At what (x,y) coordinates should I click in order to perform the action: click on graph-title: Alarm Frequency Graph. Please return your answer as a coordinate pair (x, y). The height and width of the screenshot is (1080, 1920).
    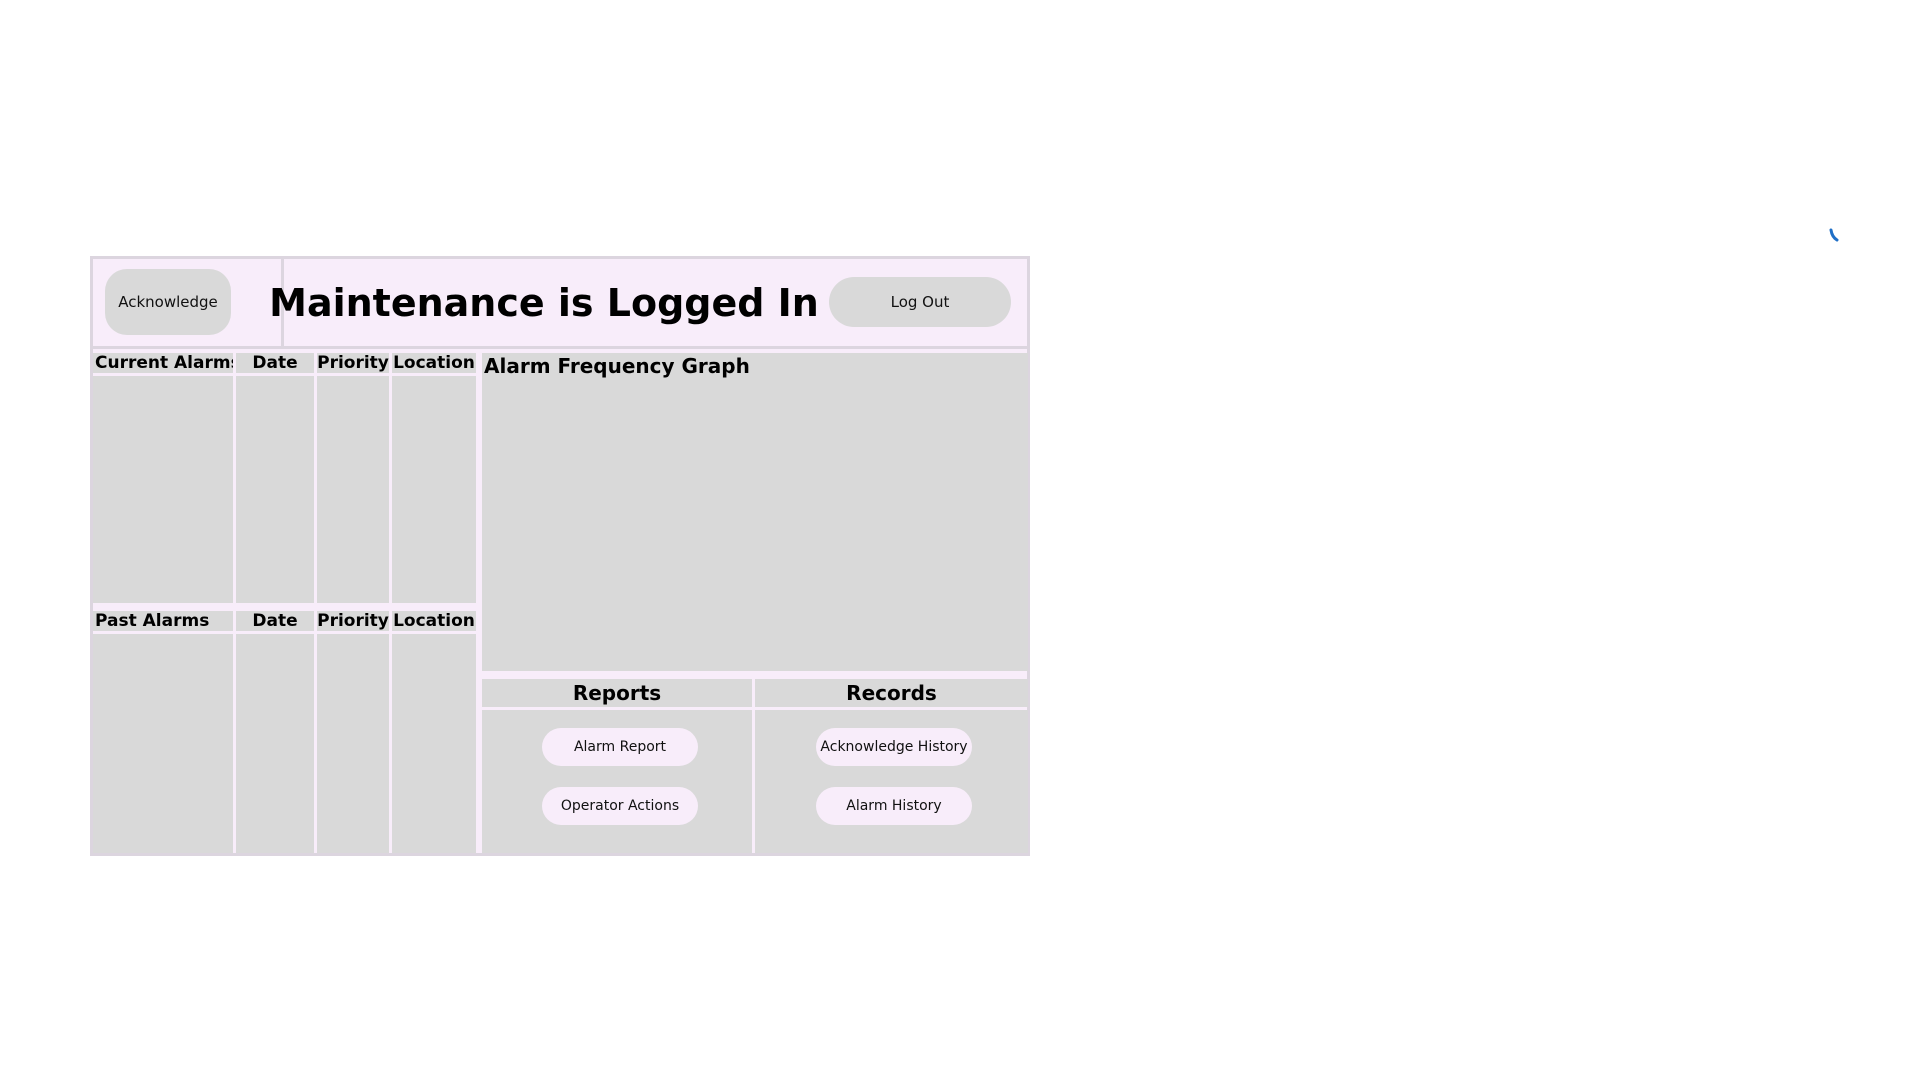
    Looking at the image, I should click on (617, 366).